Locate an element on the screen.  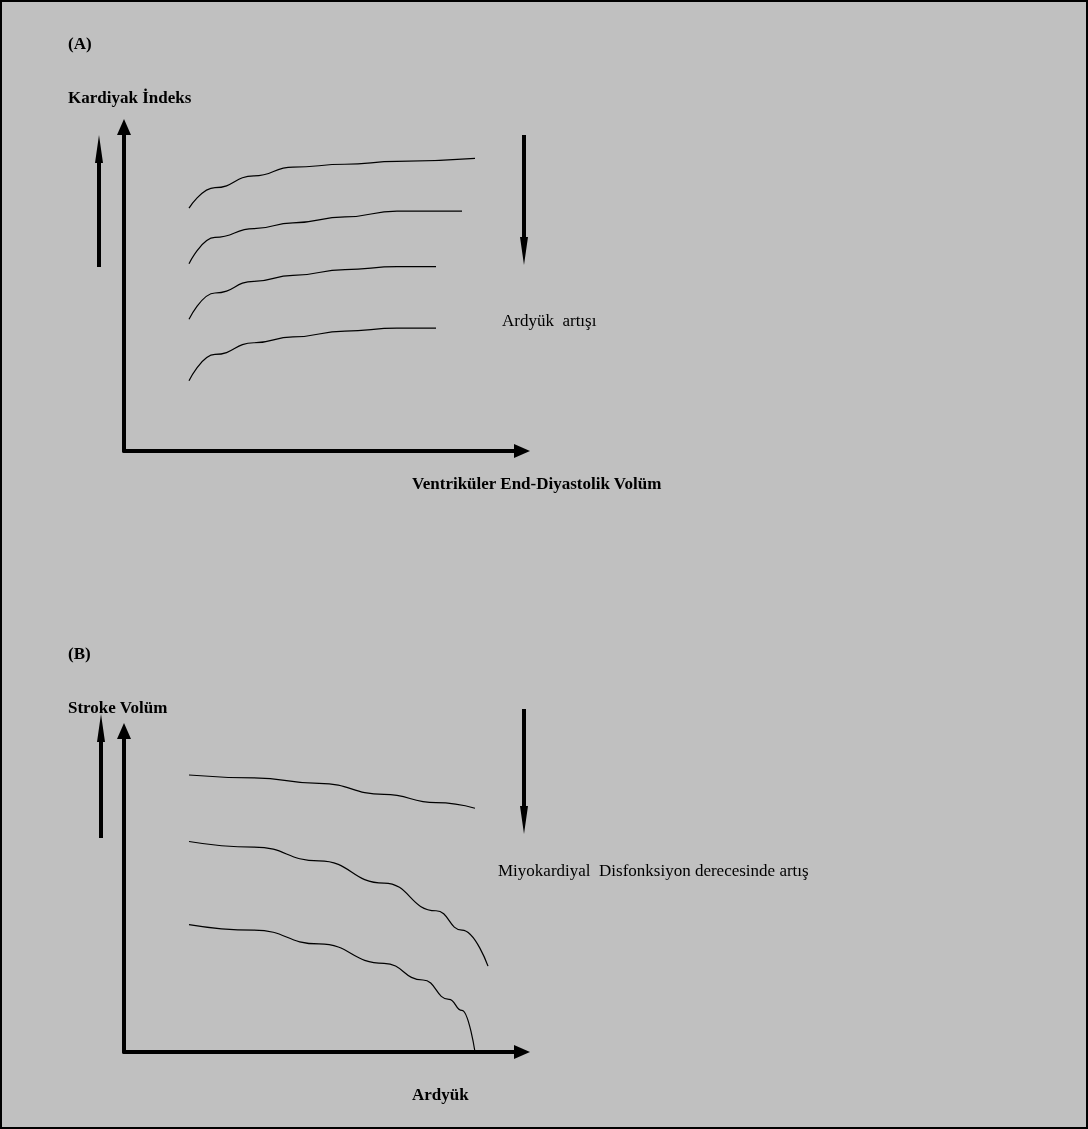
annotation: Ardyük artışı is located at coordinates (549, 320).